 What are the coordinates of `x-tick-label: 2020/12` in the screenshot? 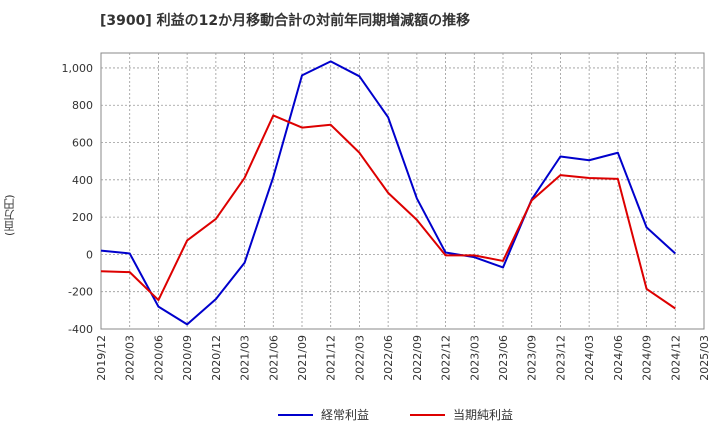 It's located at (216, 358).